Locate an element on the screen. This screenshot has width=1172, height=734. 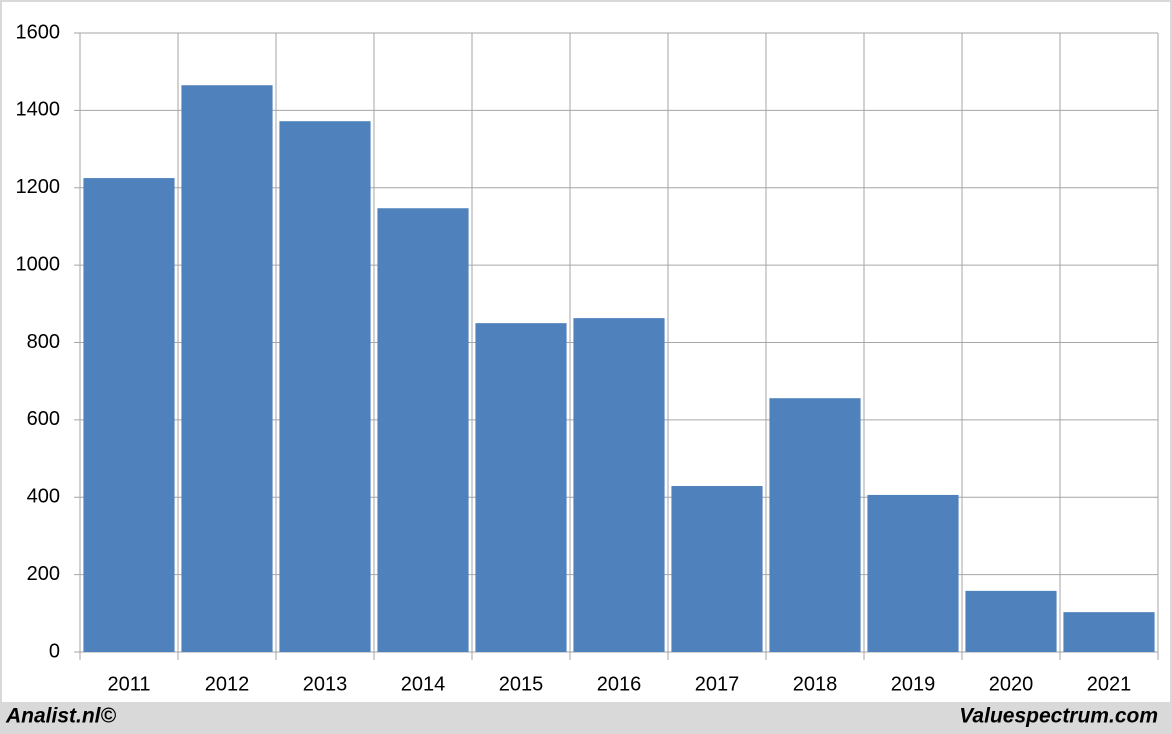
x-tick-label: 2015 is located at coordinates (521, 684).